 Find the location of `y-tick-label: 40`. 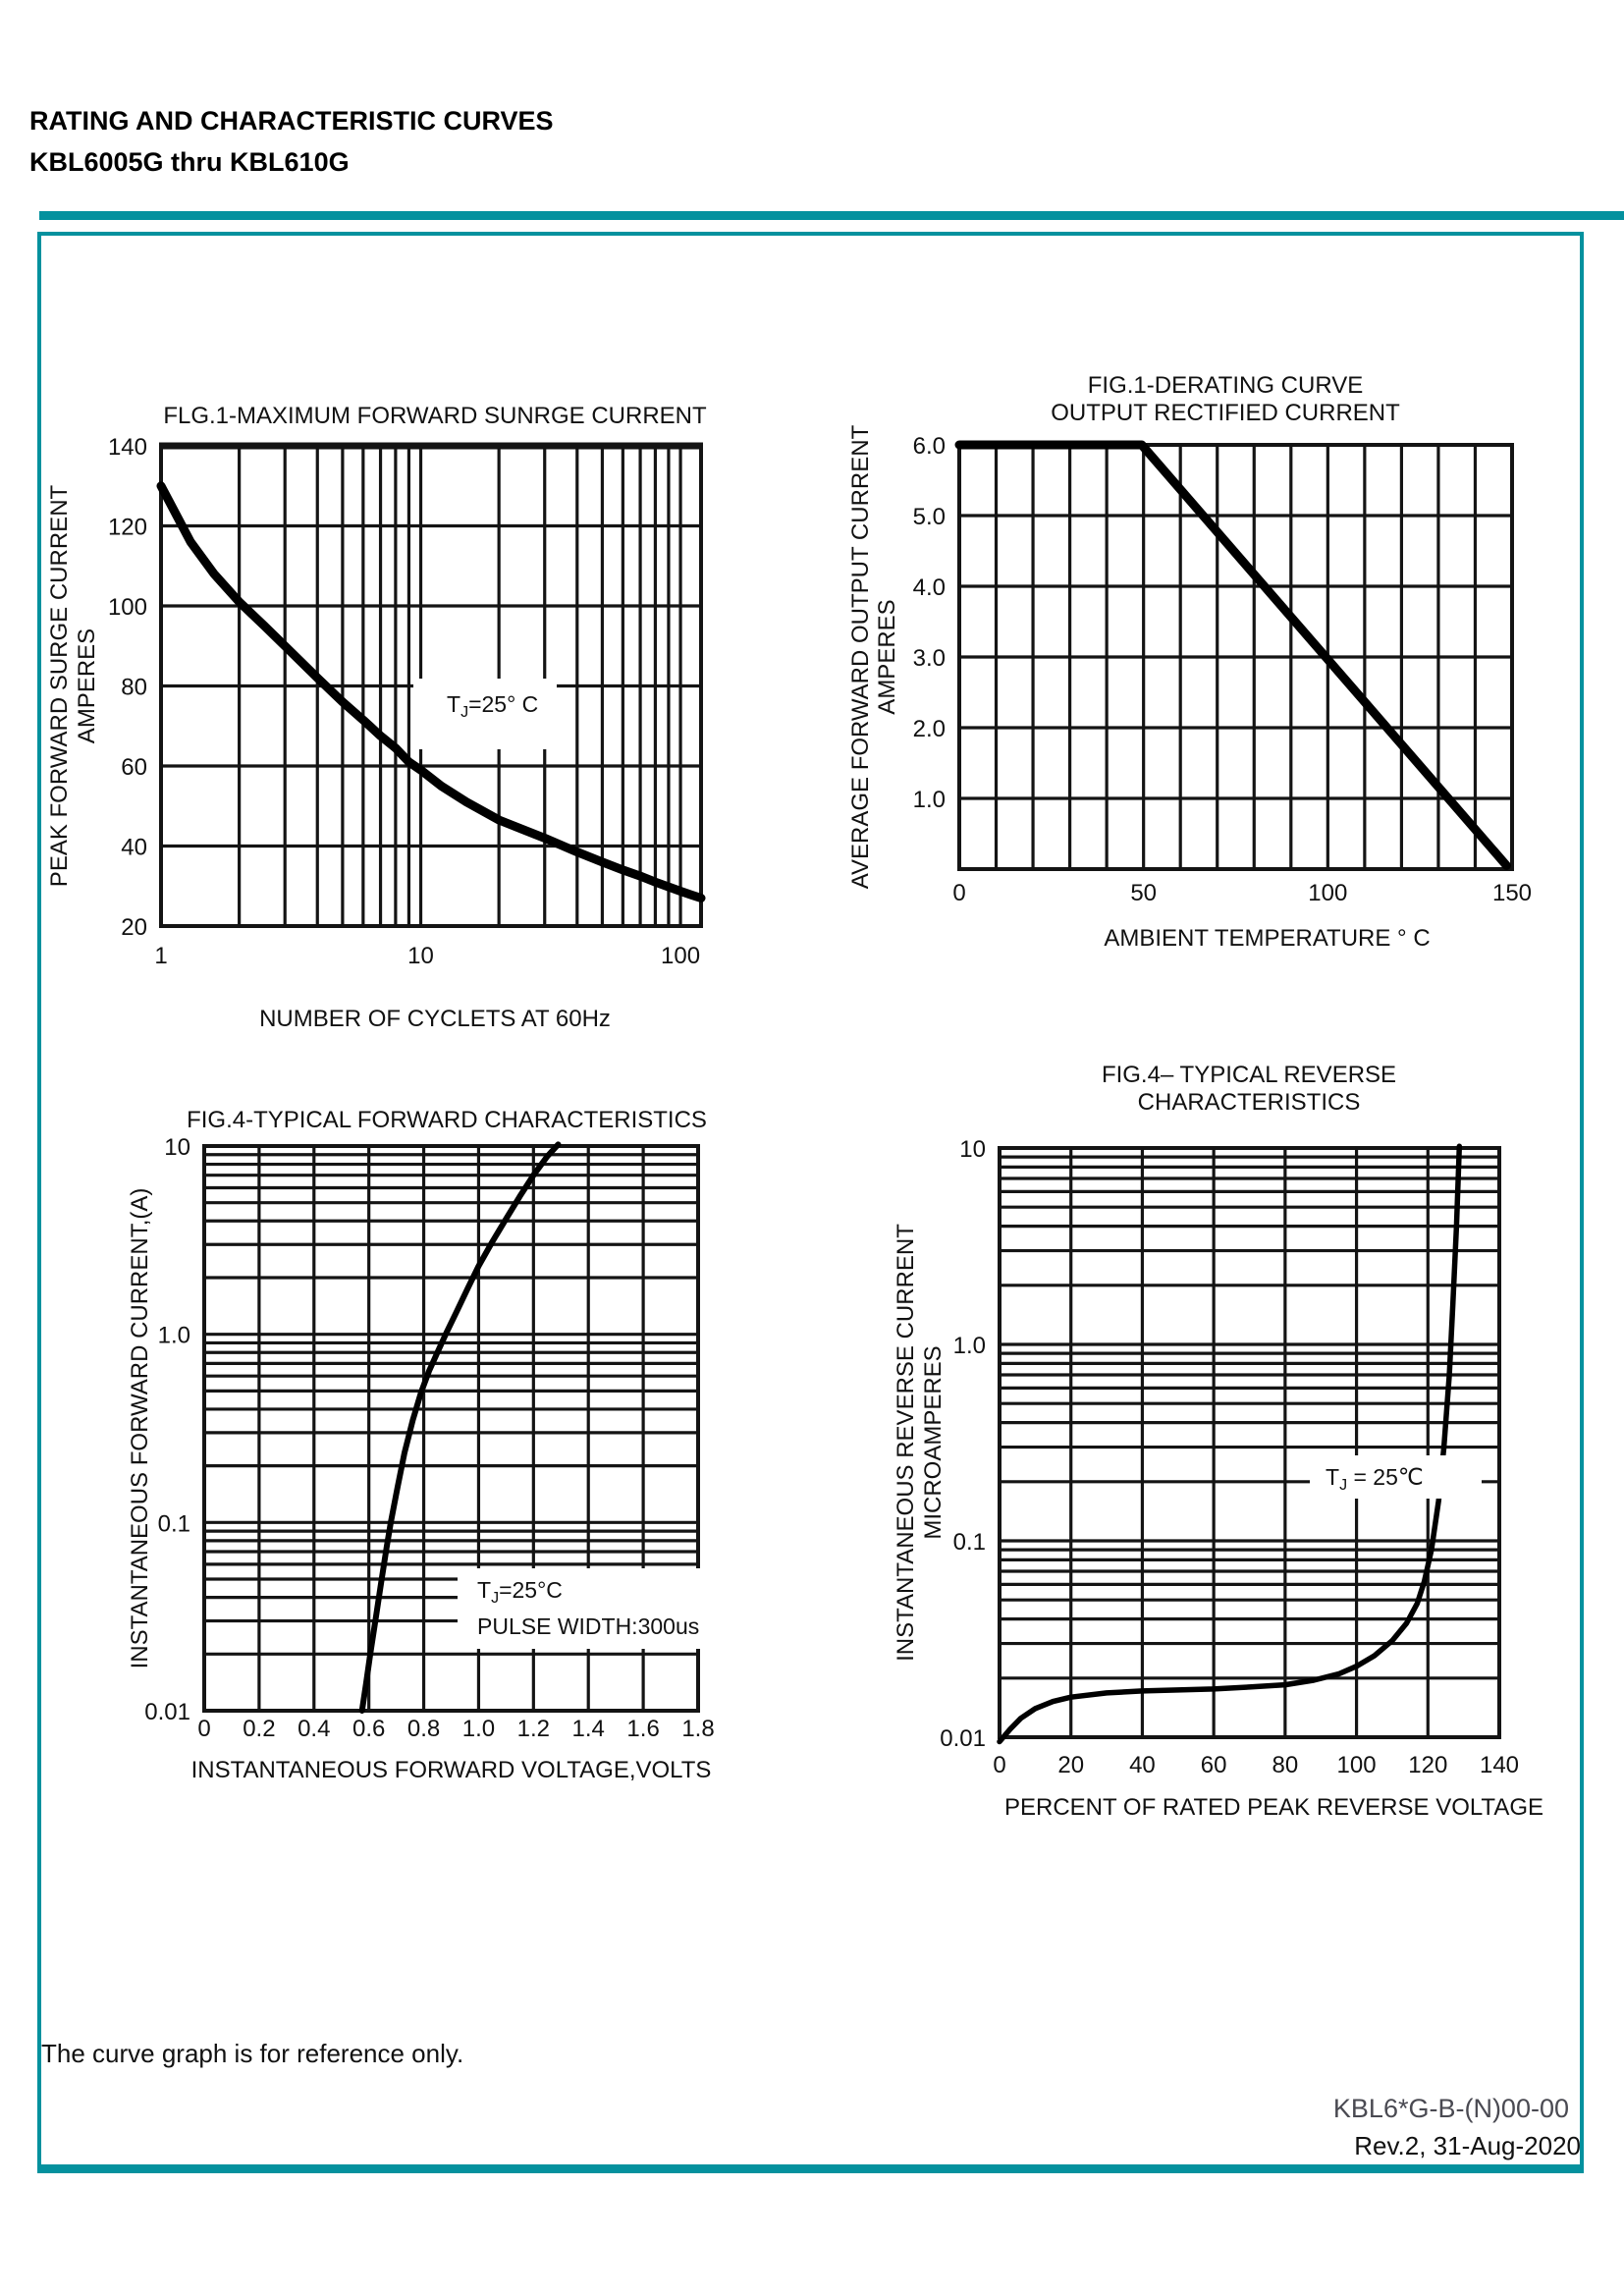

y-tick-label: 40 is located at coordinates (134, 848).